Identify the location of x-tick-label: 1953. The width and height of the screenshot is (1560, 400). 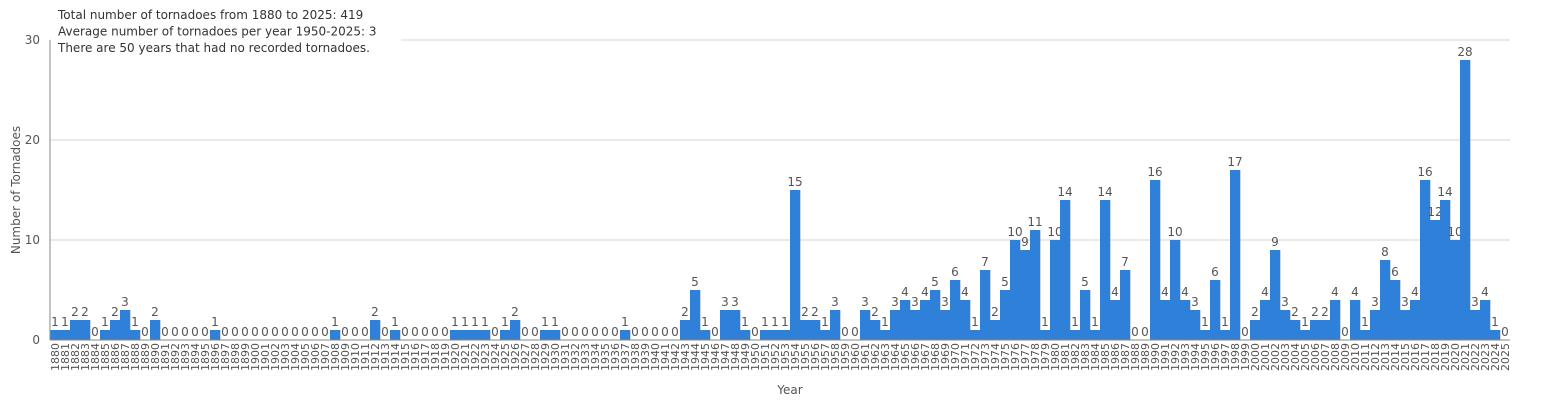
(785, 357).